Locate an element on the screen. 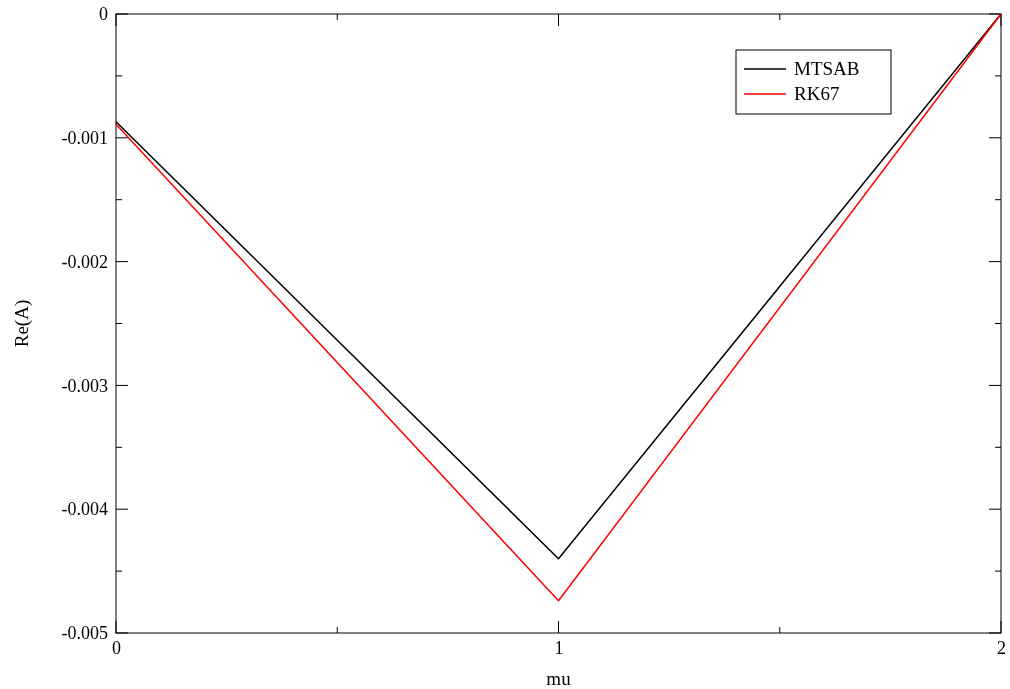 The image size is (1010, 689). y-tick-label: -0.001 is located at coordinates (84, 138).